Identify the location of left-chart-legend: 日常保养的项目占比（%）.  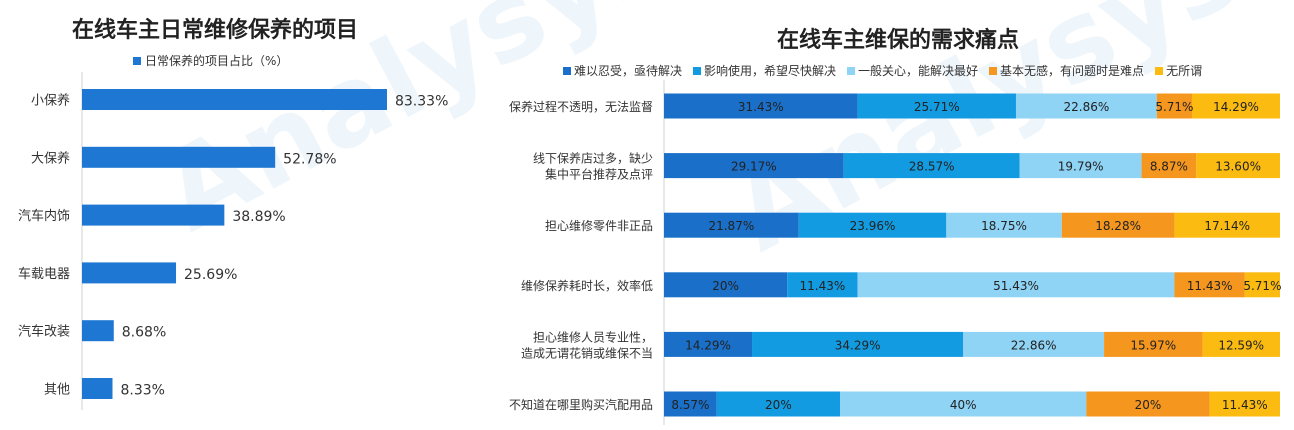
(210, 60).